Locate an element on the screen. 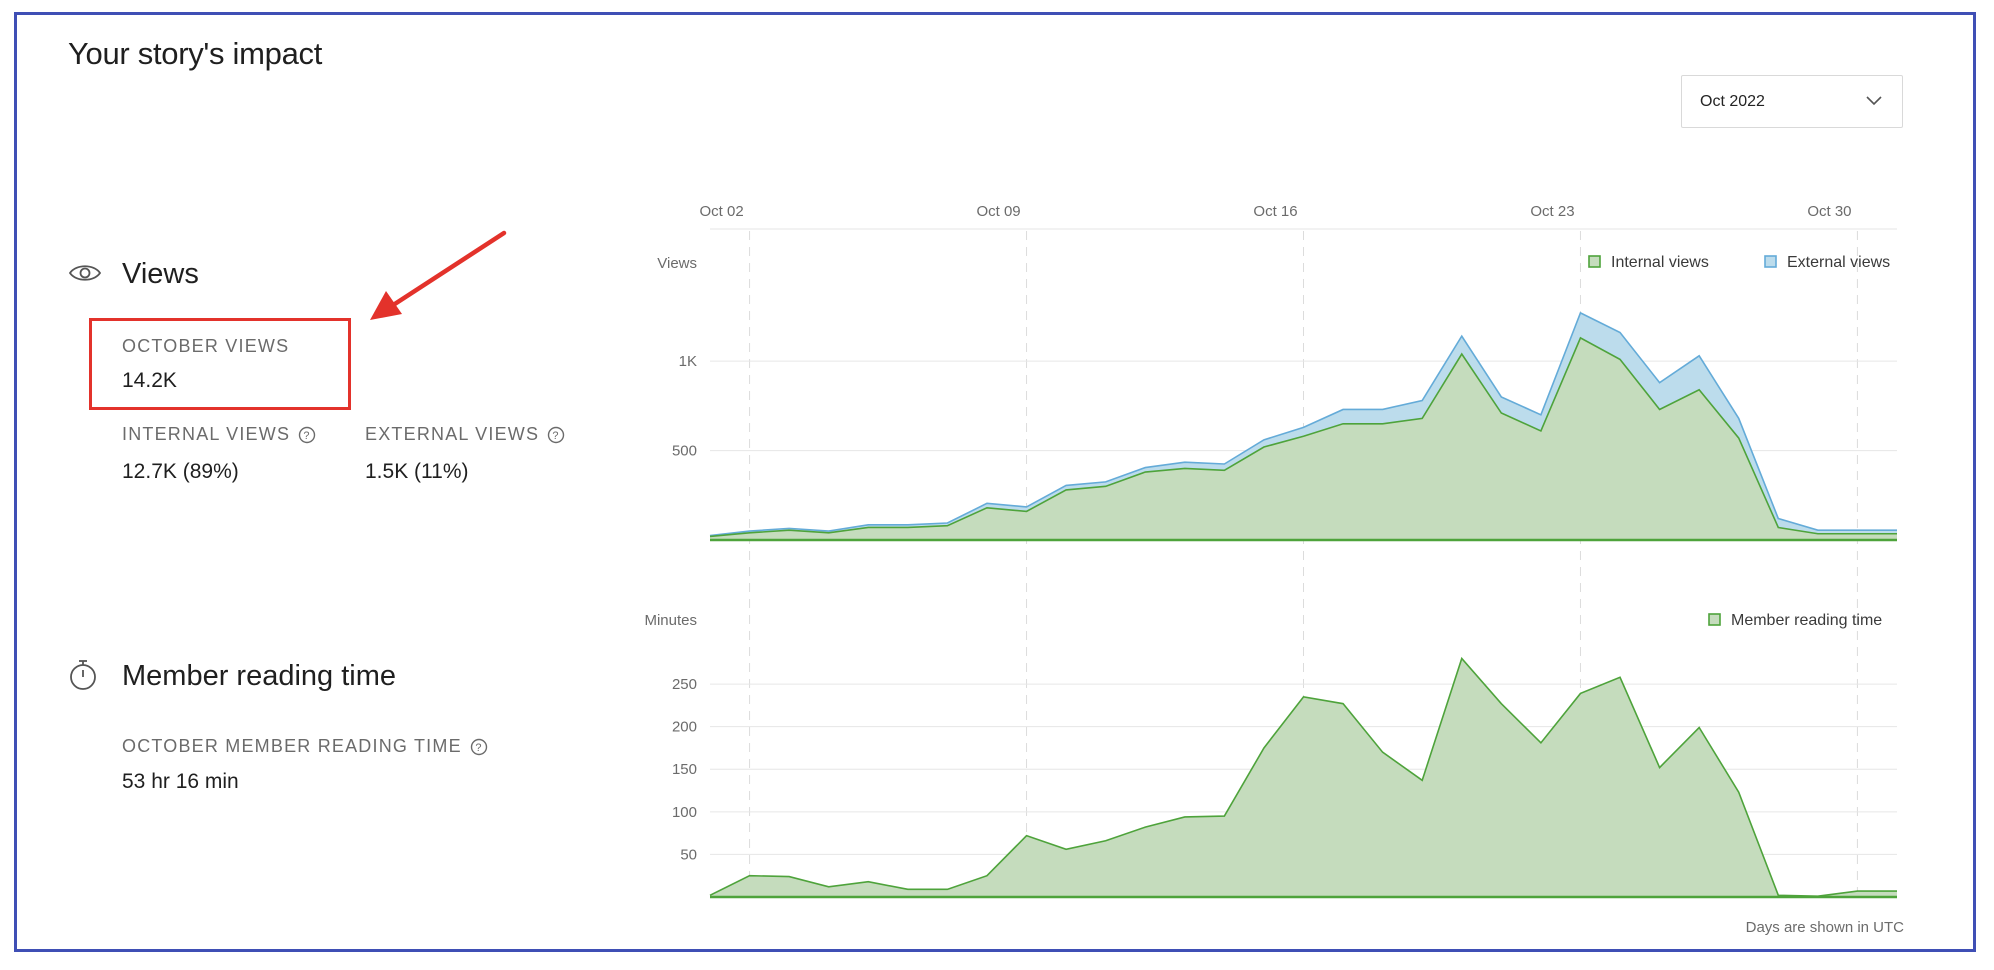  month-dropdown: Oct 2022 is located at coordinates (1792, 101).